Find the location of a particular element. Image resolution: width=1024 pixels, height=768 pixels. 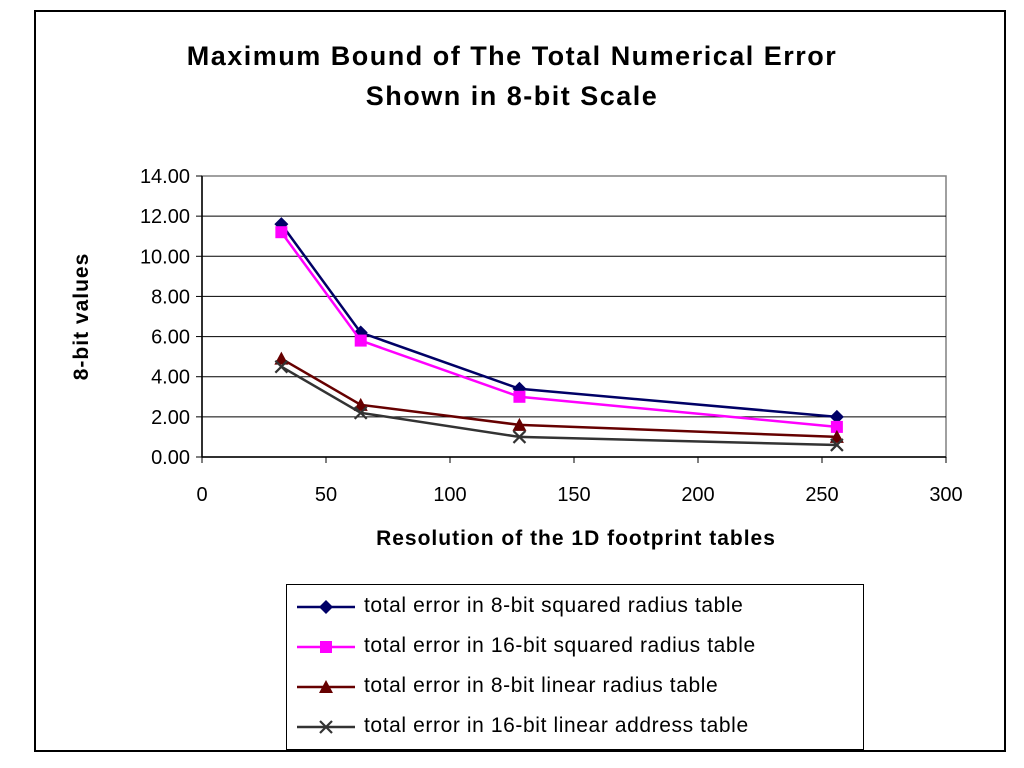

legend-label: total error in 8-bit linear radius table is located at coordinates (541, 685).